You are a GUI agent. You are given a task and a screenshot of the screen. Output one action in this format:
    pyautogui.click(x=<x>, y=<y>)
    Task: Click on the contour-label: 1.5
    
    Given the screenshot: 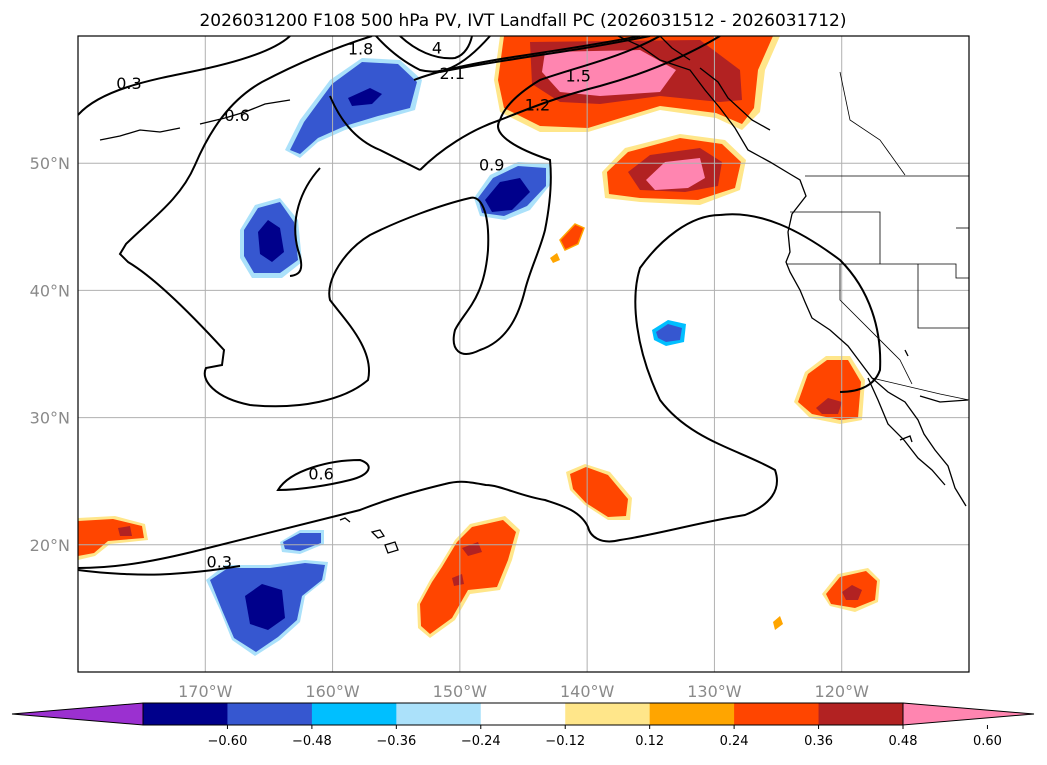 What is the action you would take?
    pyautogui.click(x=578, y=75)
    